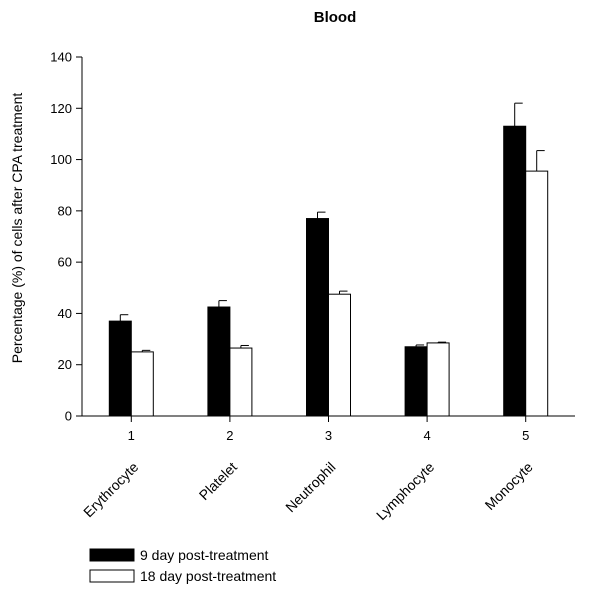 This screenshot has height=603, width=600. I want to click on x-tick-label: 4, so click(426, 435).